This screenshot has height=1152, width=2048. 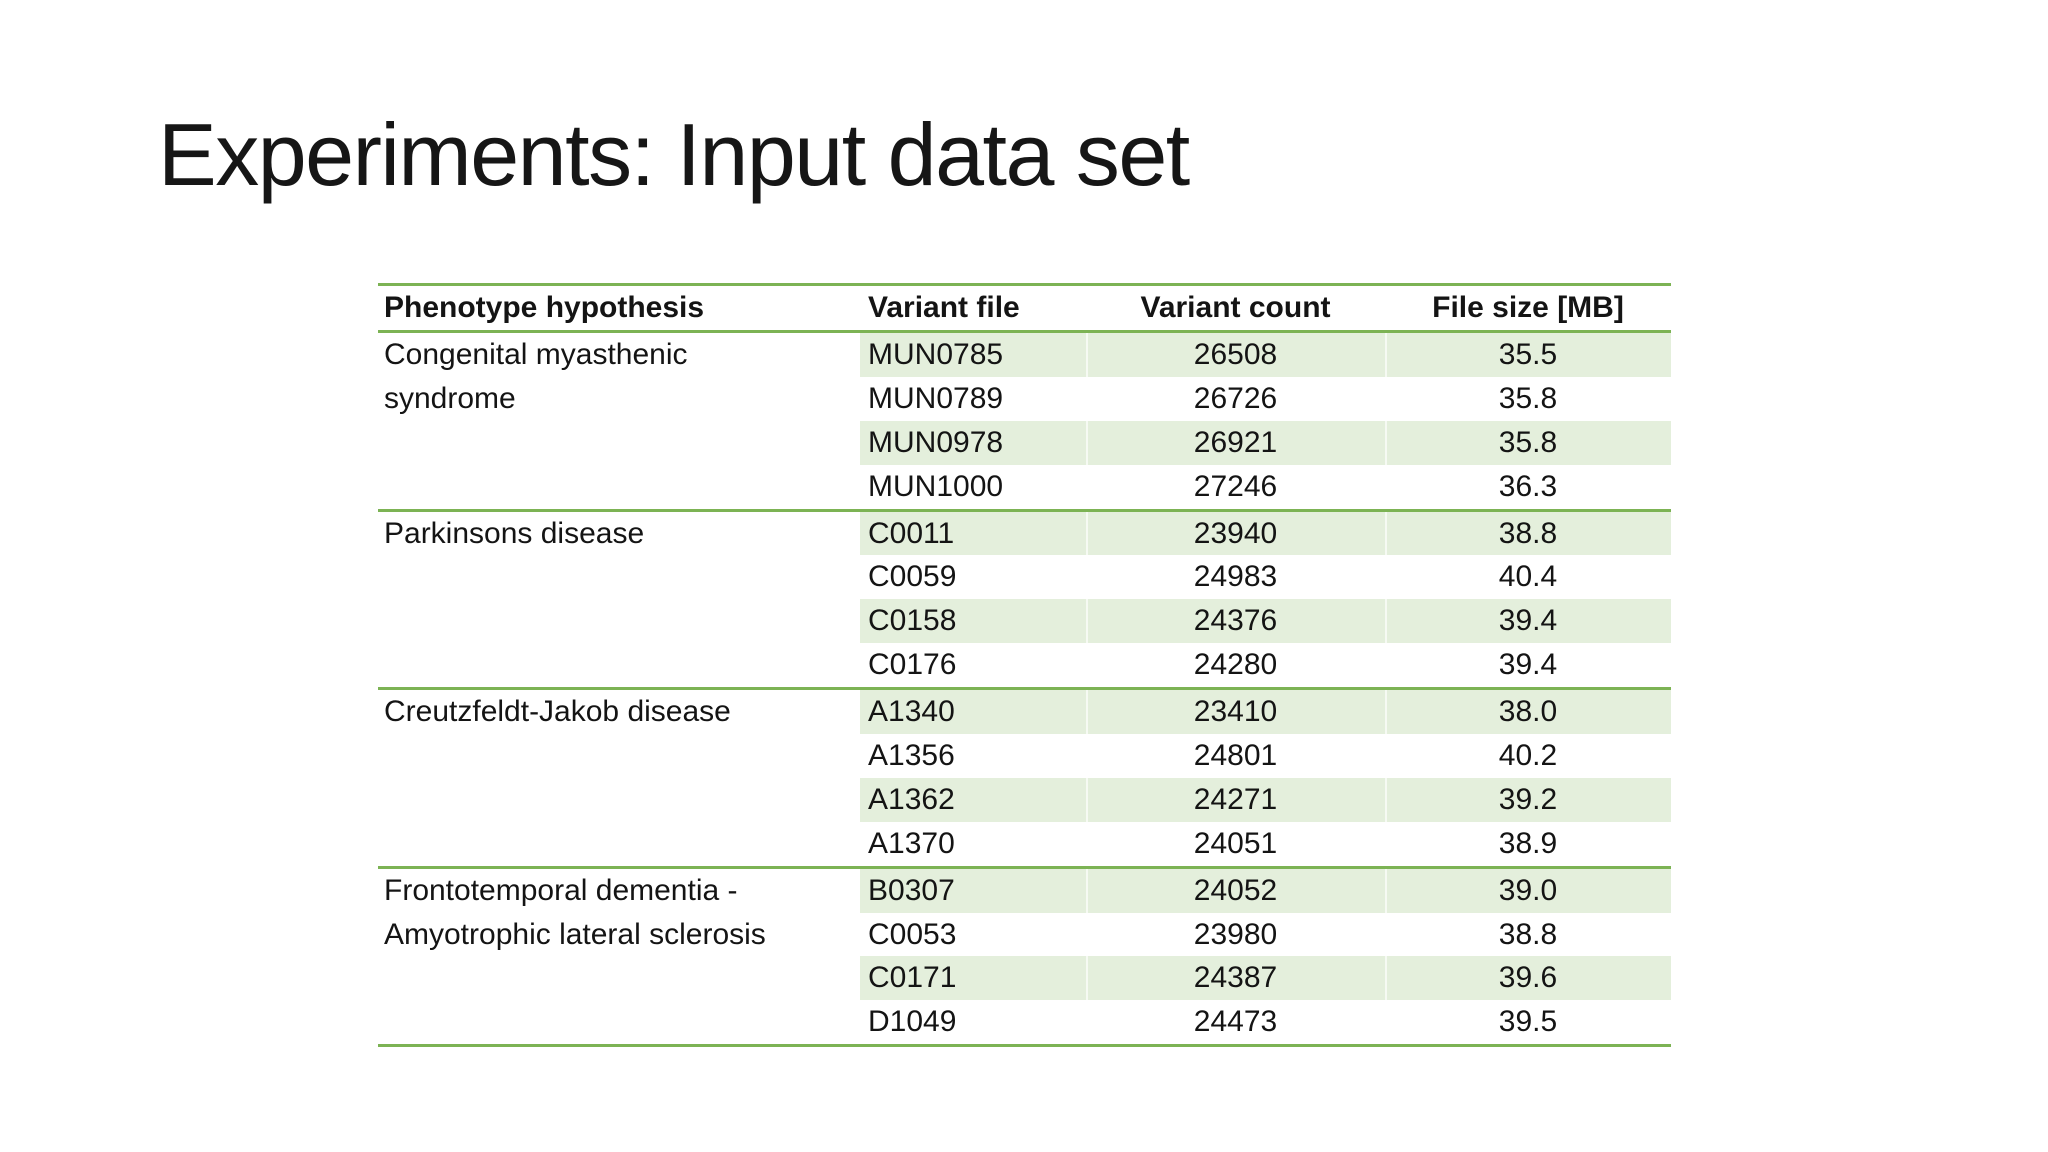 I want to click on column-header-phenotype: Phenotype hypothesis, so click(x=544, y=307).